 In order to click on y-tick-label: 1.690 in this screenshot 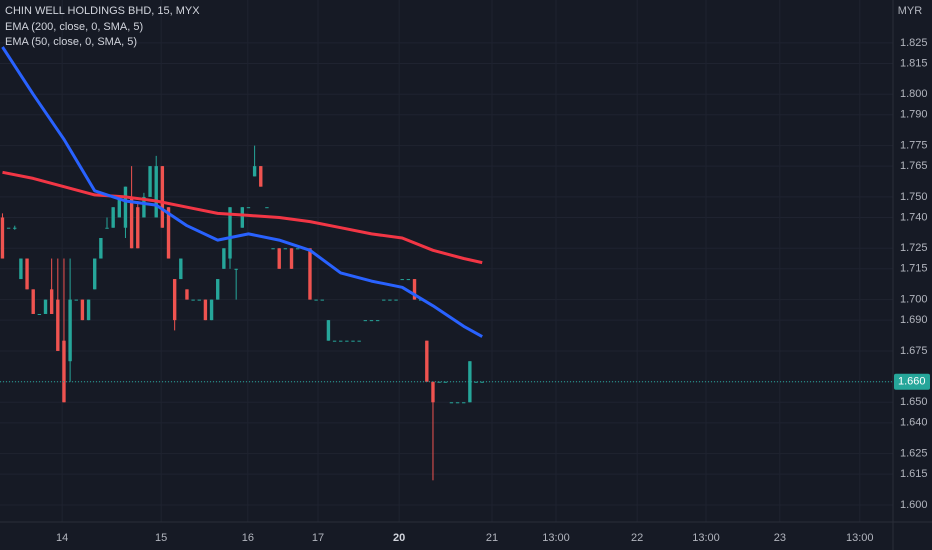, I will do `click(914, 320)`.